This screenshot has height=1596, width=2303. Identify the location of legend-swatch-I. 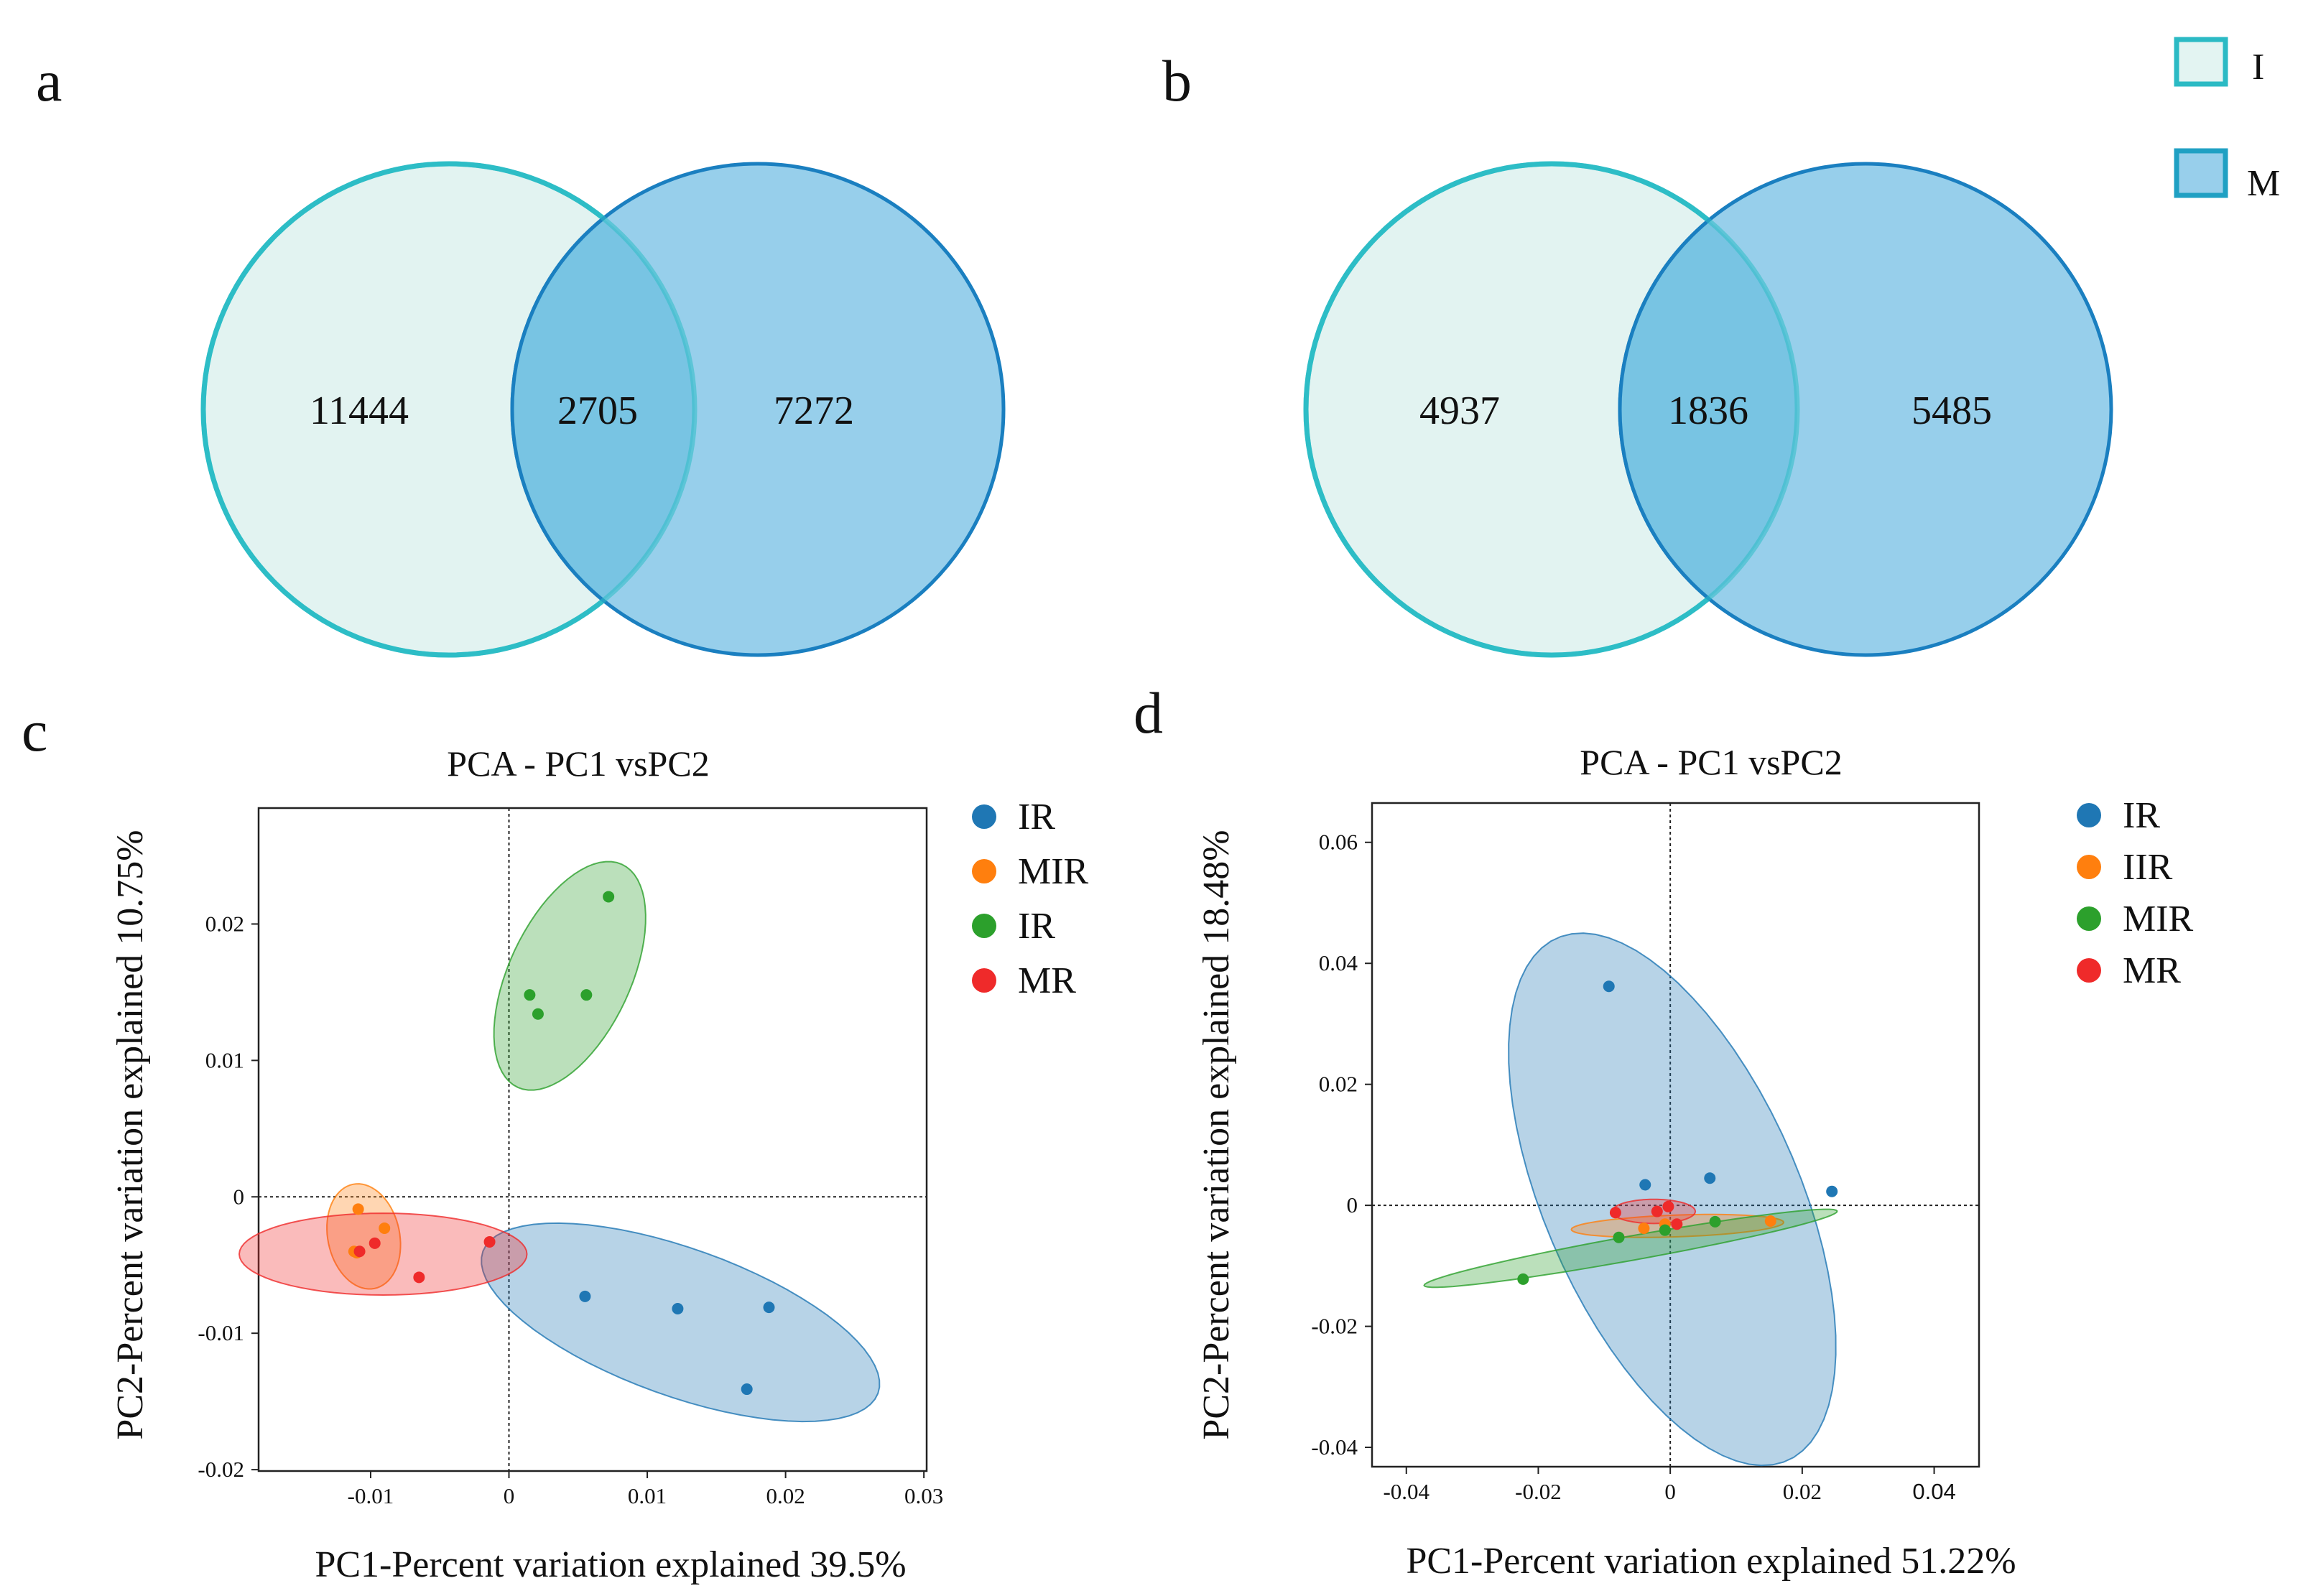
(2201, 62).